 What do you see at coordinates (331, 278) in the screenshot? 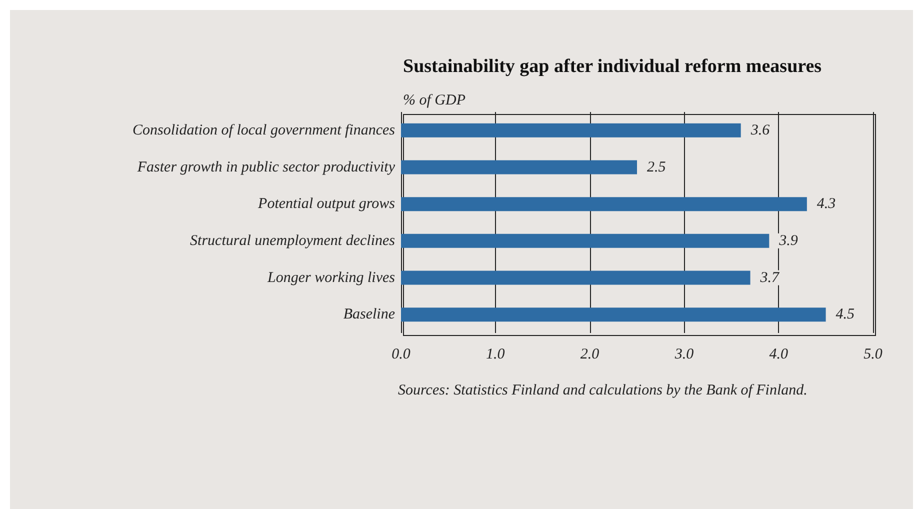
I see `y-tick-label: Longer working lives` at bounding box center [331, 278].